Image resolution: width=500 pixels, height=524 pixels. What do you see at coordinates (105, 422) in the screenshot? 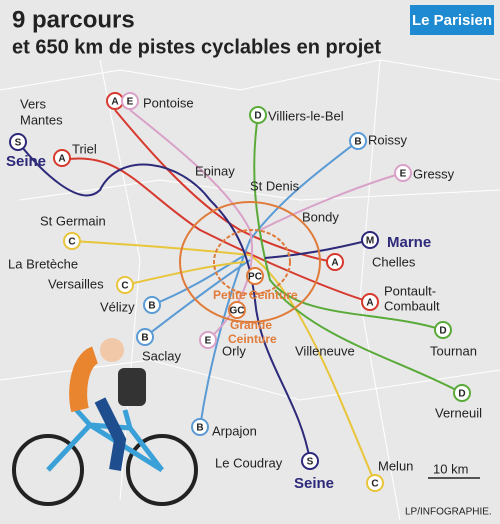
I see `cyclist` at bounding box center [105, 422].